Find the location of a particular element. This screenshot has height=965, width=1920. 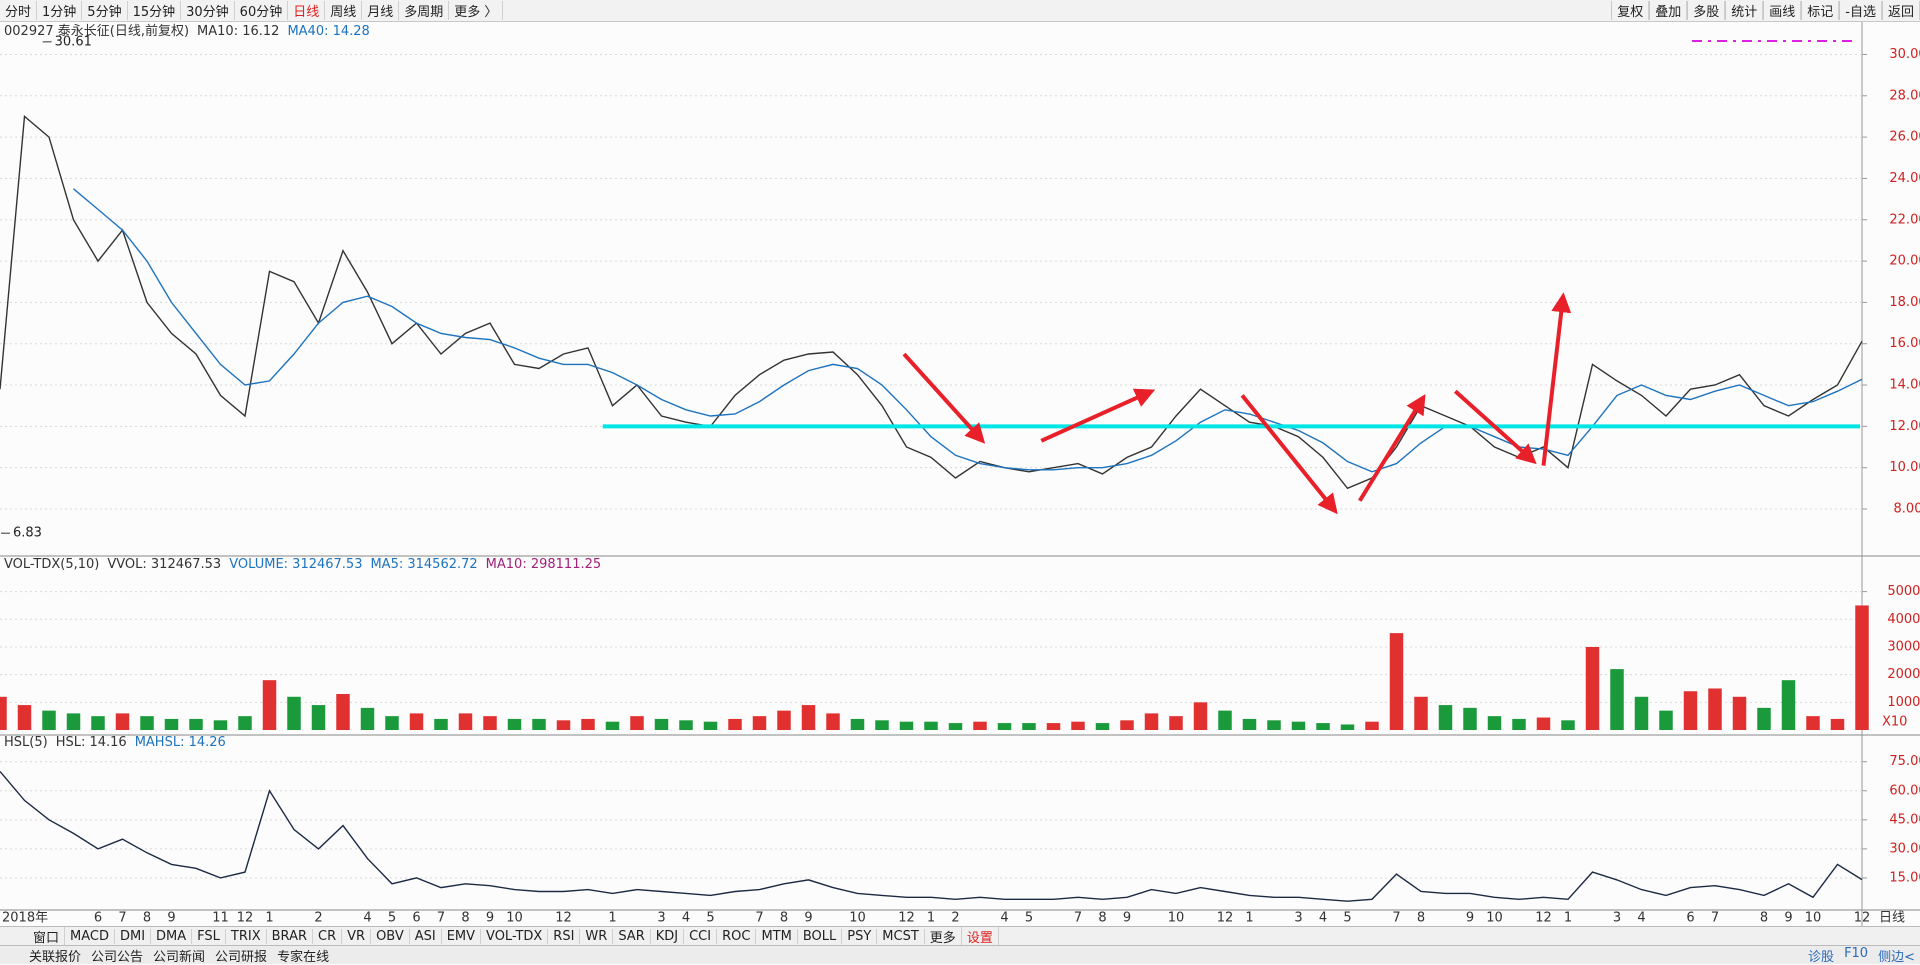

status-link: F10 is located at coordinates (1856, 953).